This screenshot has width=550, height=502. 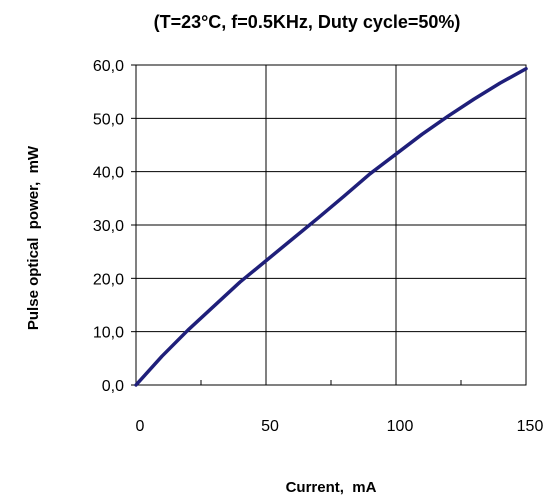 I want to click on y-tick-label: 60,0, so click(x=108, y=66).